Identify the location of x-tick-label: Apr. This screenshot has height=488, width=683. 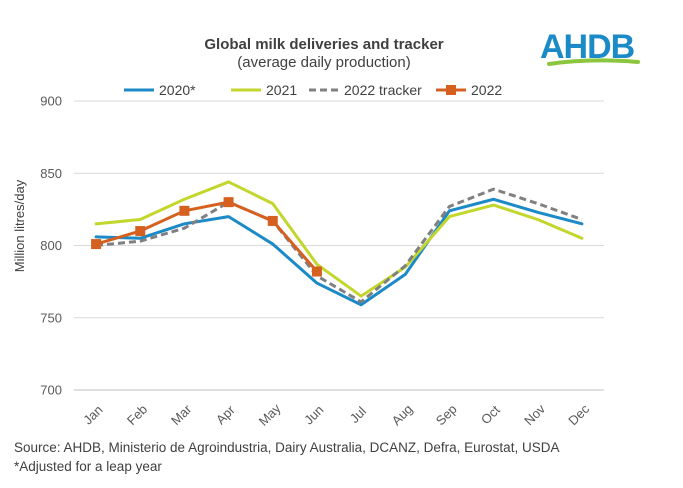
(225, 414).